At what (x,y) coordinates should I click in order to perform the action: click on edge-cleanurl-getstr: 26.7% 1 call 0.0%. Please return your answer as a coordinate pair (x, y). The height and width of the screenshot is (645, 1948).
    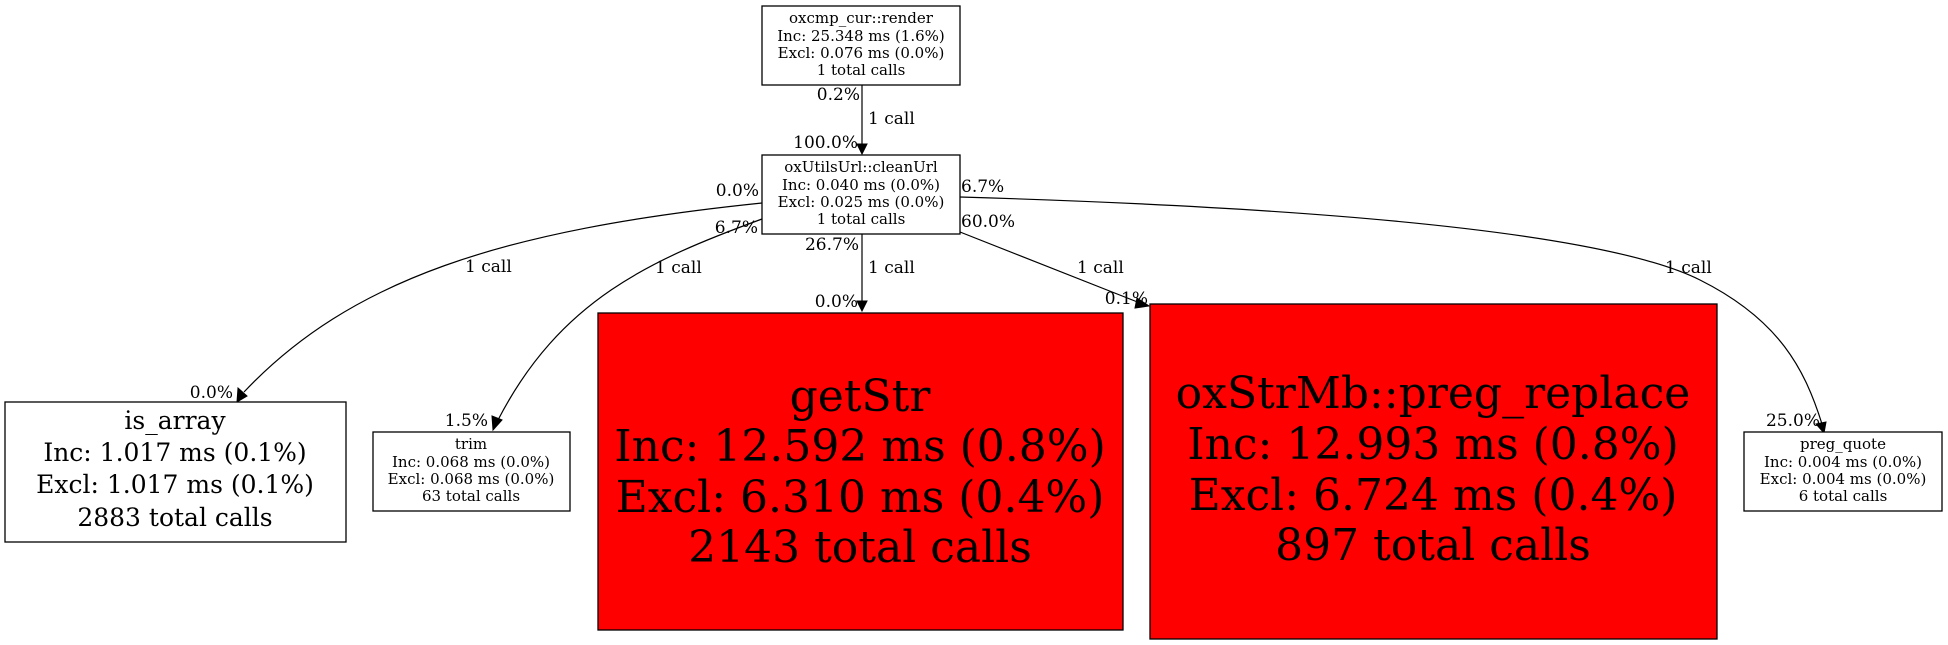
    Looking at the image, I should click on (860, 271).